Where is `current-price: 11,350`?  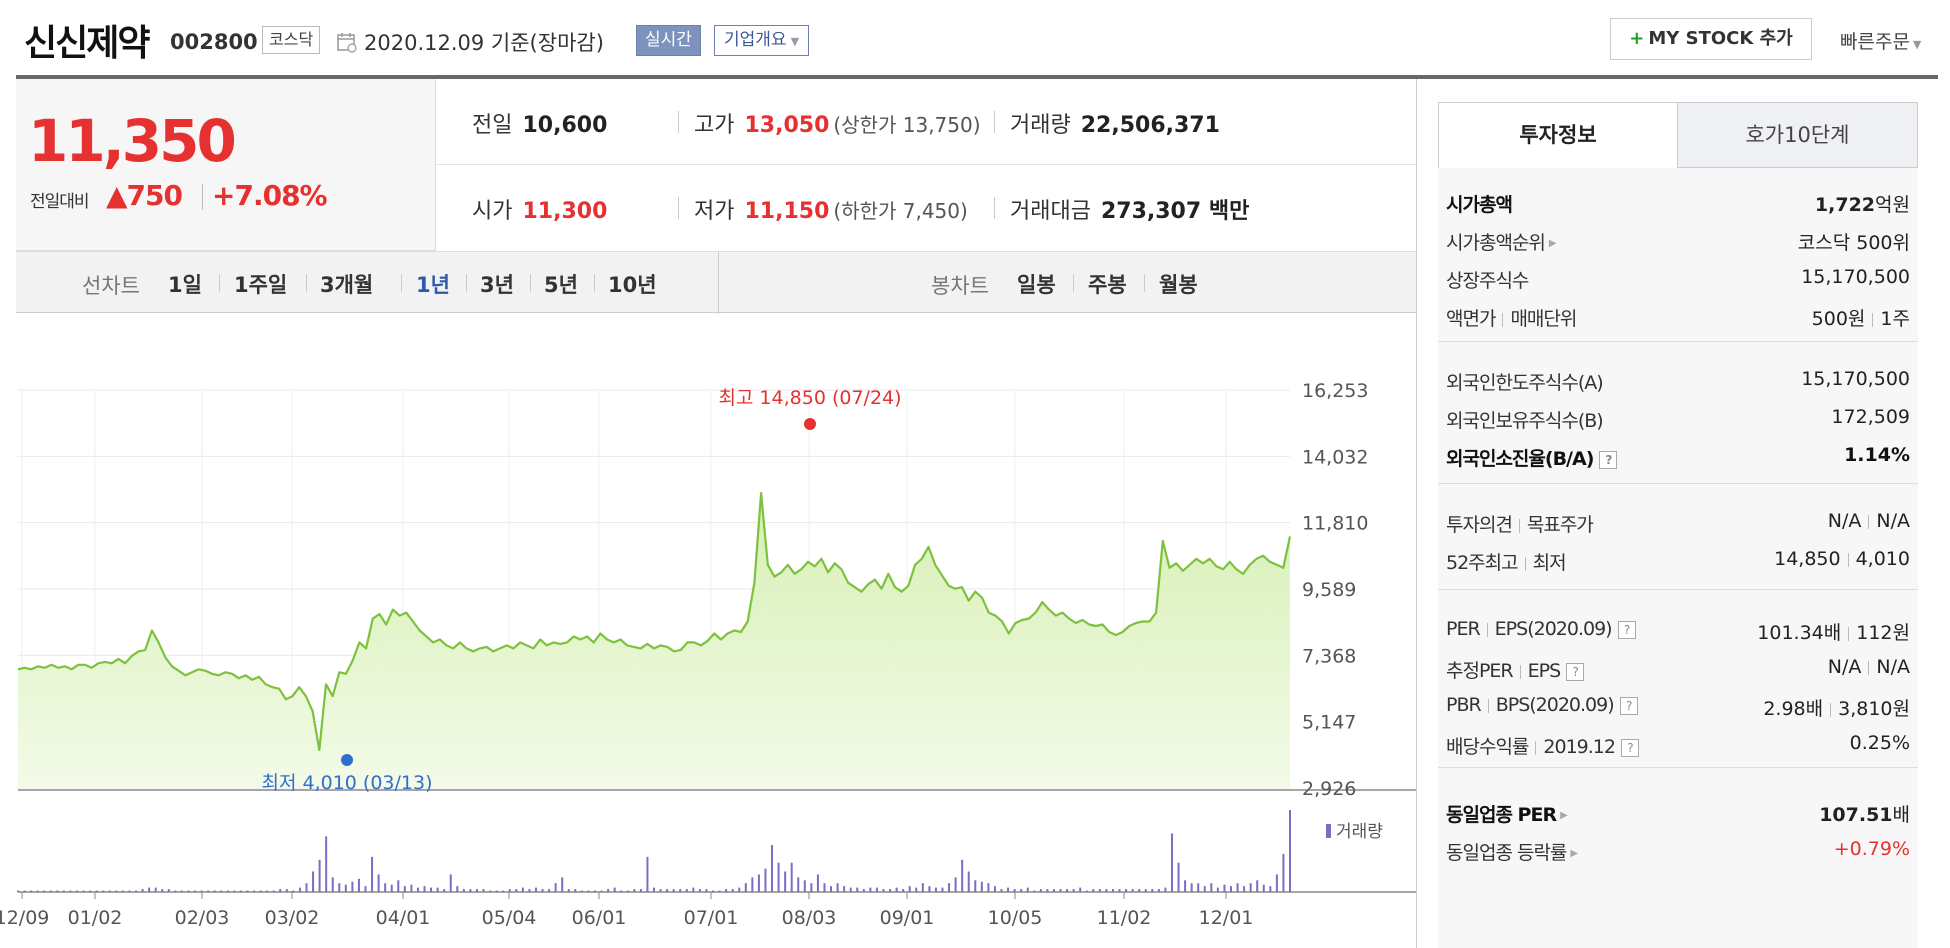 current-price: 11,350 is located at coordinates (132, 141).